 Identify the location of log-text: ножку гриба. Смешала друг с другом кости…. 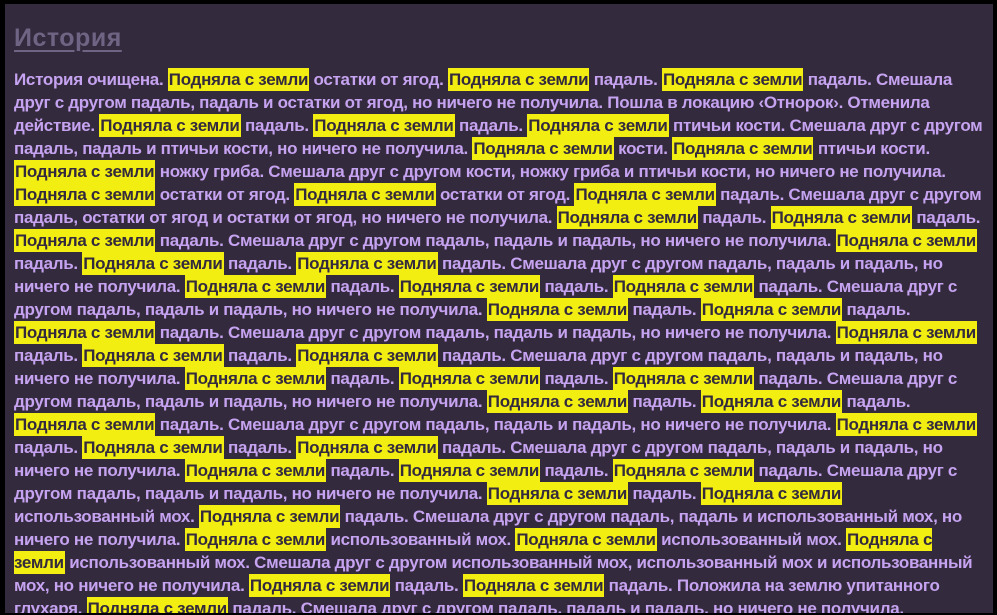
(550, 171).